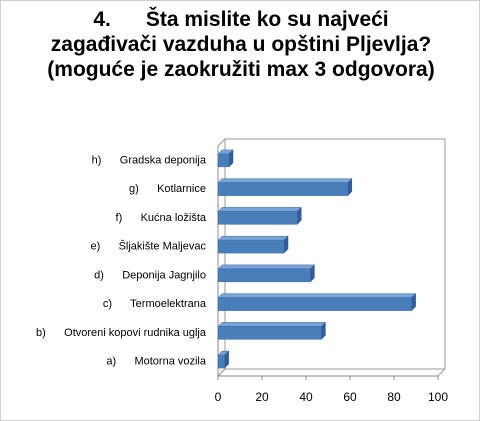  I want to click on axis, so click(221, 372).